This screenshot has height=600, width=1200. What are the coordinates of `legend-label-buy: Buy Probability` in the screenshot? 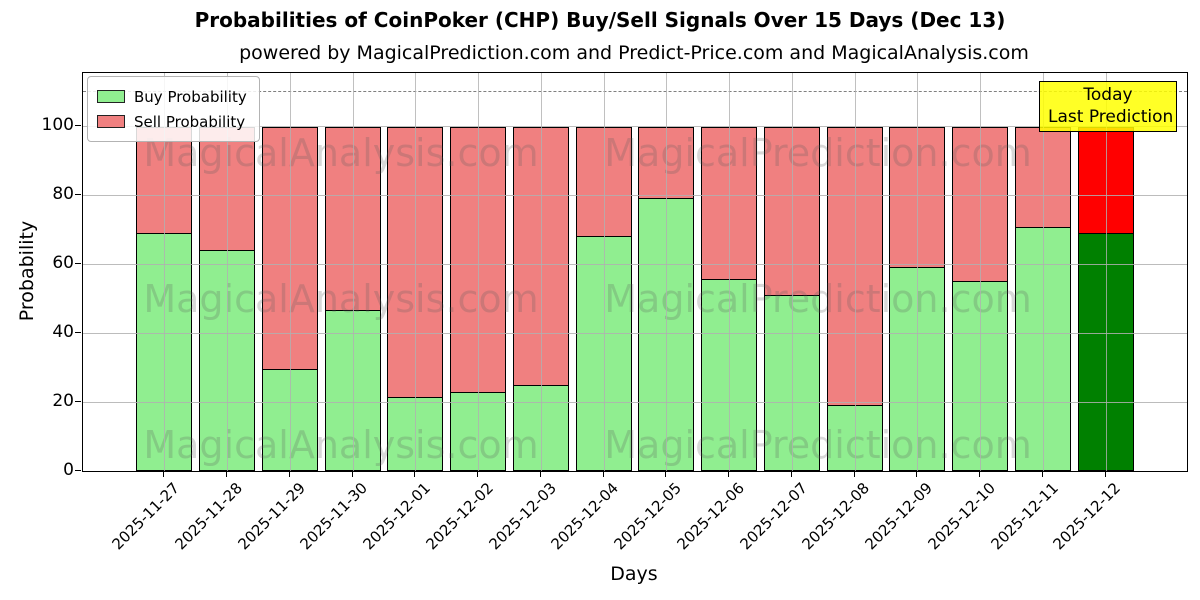 It's located at (190, 96).